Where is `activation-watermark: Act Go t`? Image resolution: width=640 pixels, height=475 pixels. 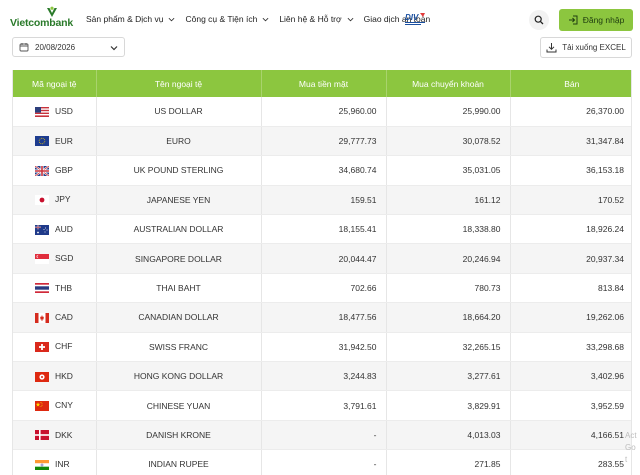 activation-watermark: Act Go t is located at coordinates (632, 448).